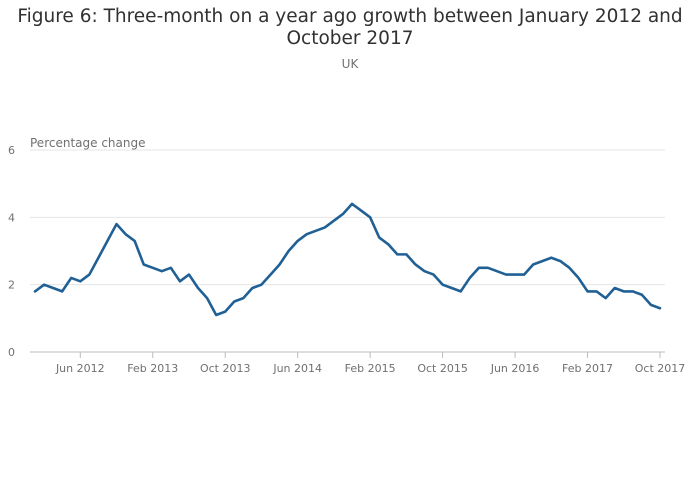  Describe the element at coordinates (225, 368) in the screenshot. I see `x-tick-label: Oct 2013` at that location.